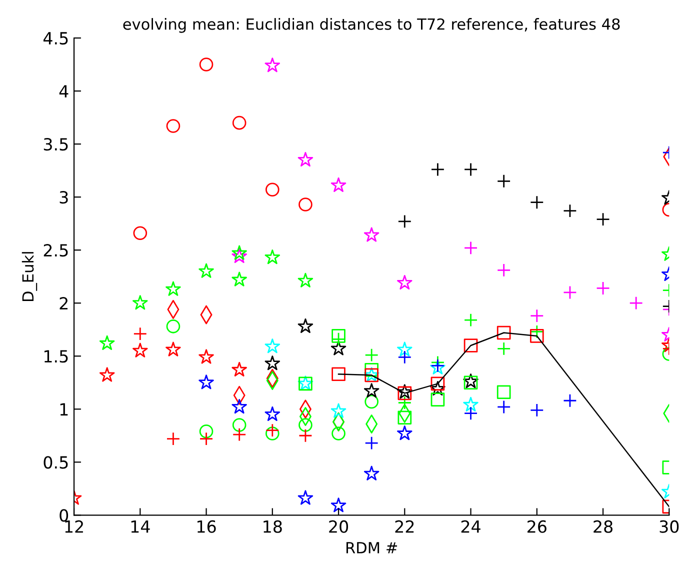 Image resolution: width=688 pixels, height=563 pixels. I want to click on x-tick-label: 22, so click(404, 526).